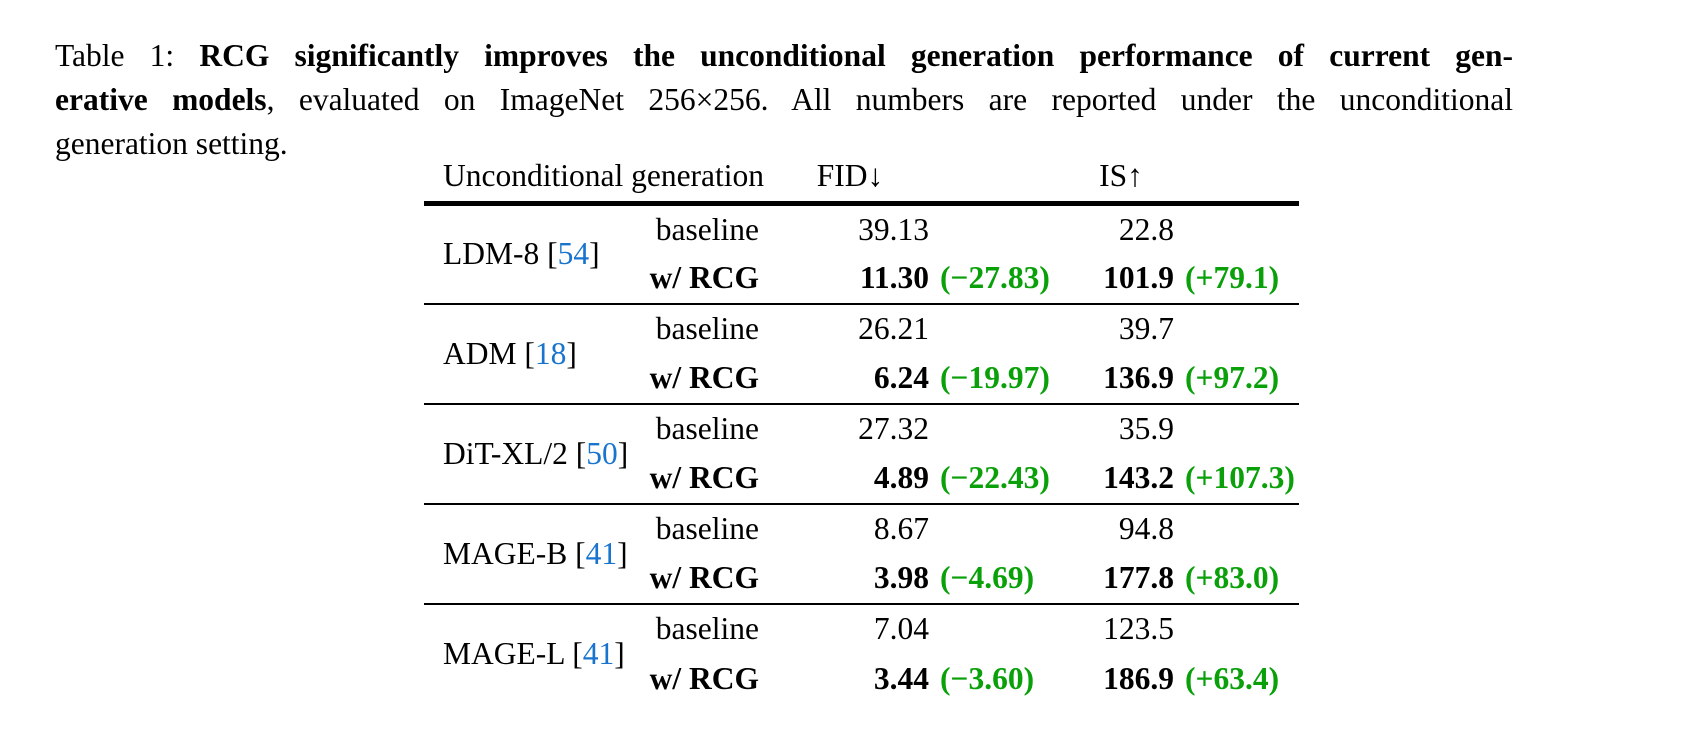 The image size is (1706, 738). What do you see at coordinates (901, 628) in the screenshot?
I see `fid-value: 7.04` at bounding box center [901, 628].